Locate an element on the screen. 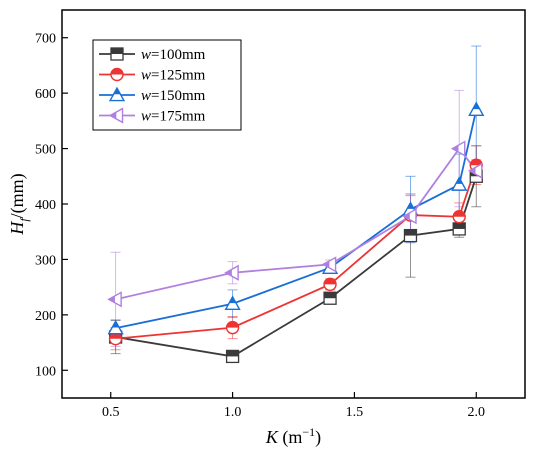  legend-label: w=150mm is located at coordinates (173, 96).